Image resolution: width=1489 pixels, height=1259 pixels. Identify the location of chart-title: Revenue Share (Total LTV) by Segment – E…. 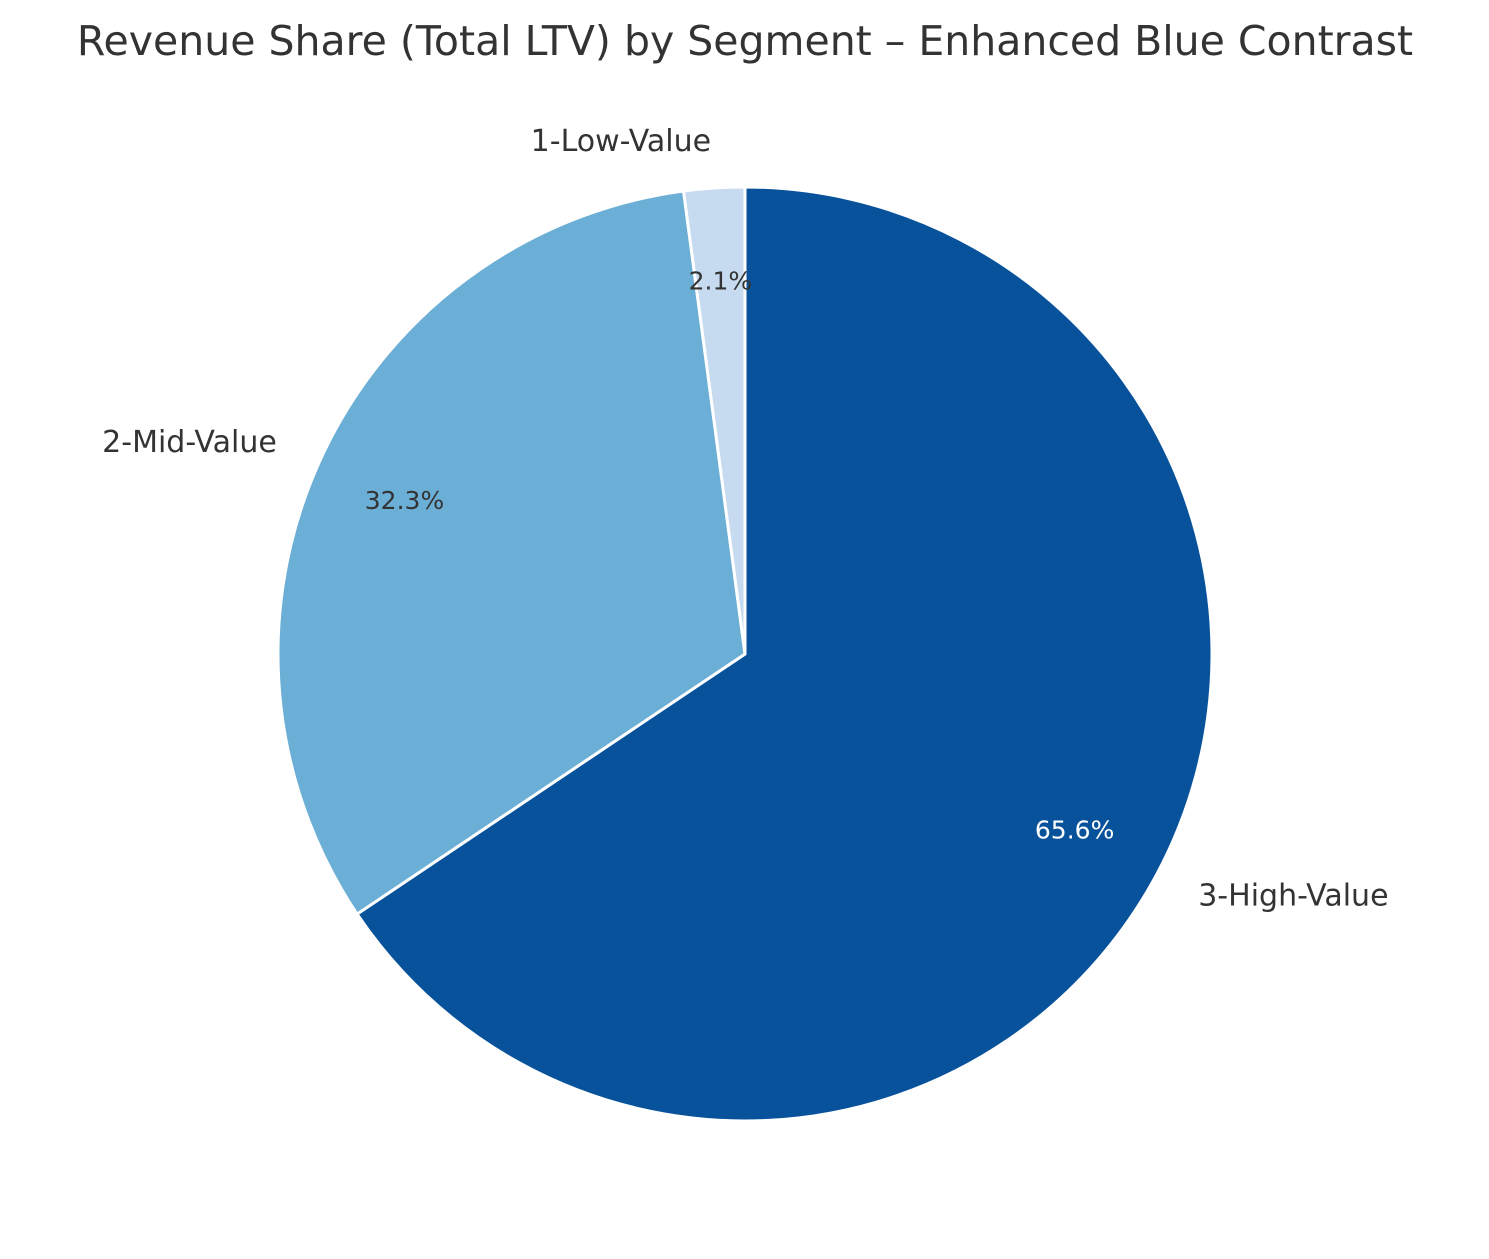
(745, 41).